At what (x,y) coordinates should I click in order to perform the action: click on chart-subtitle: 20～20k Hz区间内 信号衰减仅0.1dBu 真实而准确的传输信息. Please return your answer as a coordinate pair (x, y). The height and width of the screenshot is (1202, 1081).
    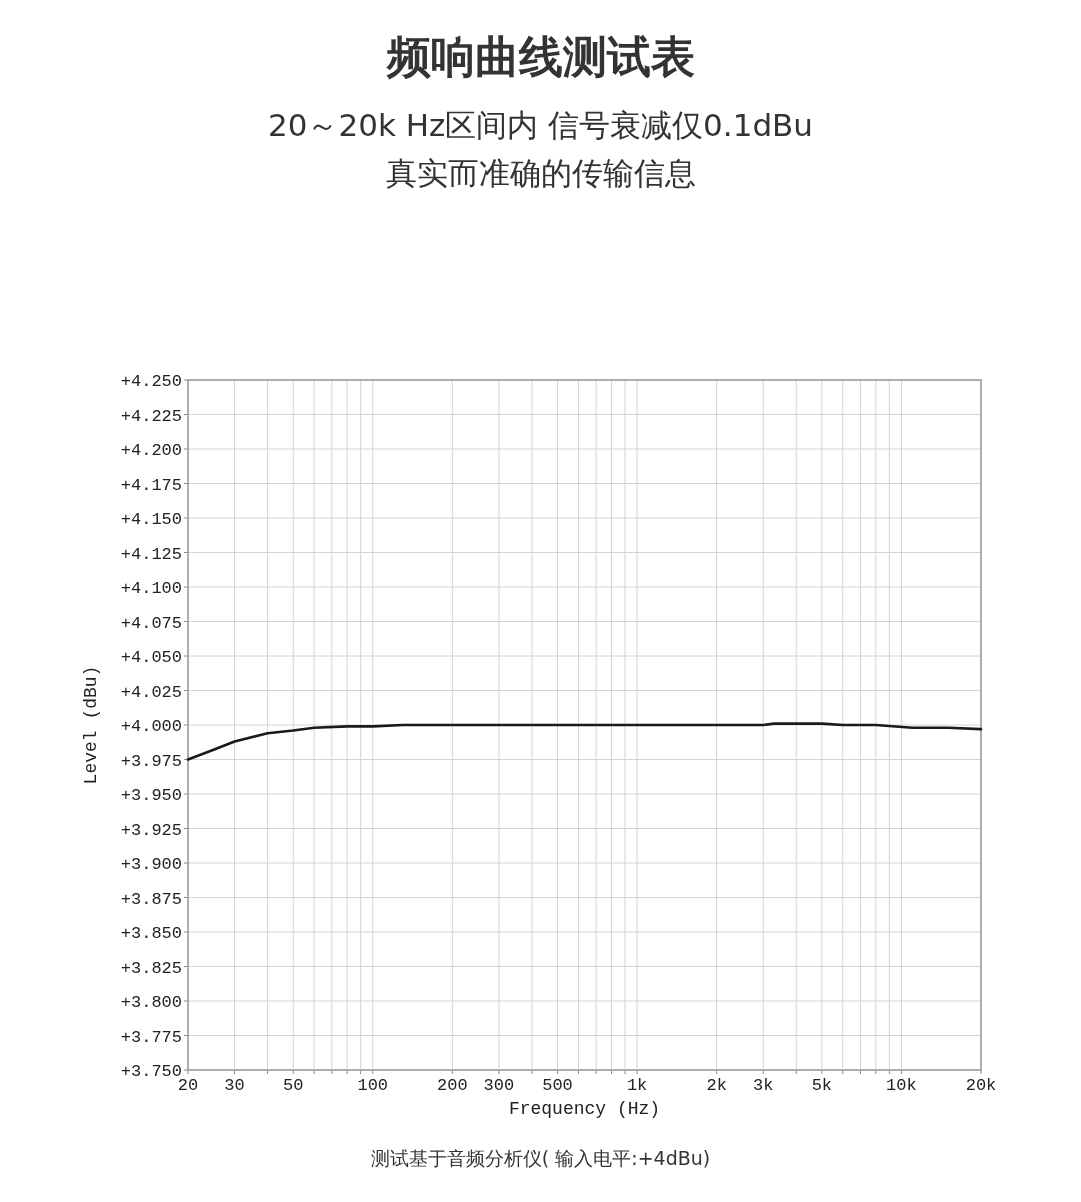
    Looking at the image, I should click on (540, 149).